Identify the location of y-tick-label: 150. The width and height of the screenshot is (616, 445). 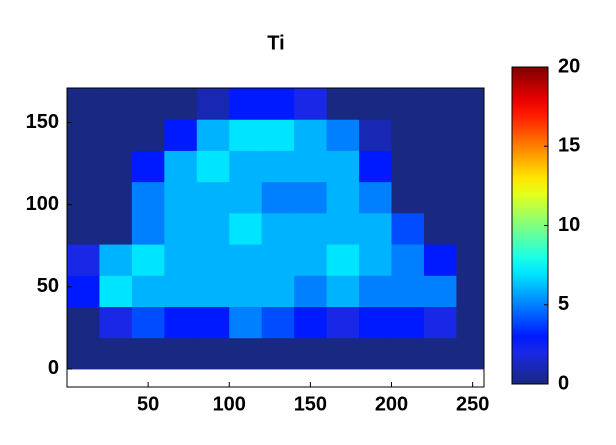
(42, 122).